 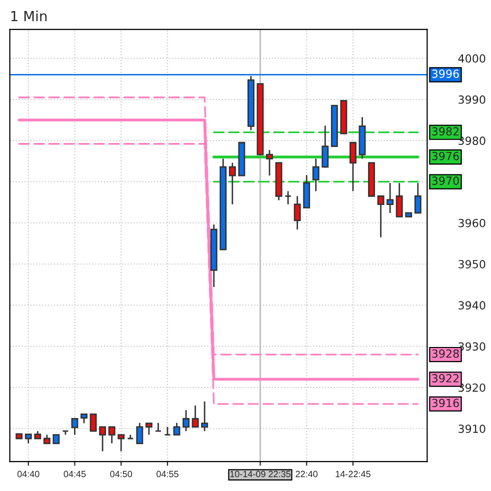 I want to click on y-tick-label: 4000, so click(x=472, y=58).